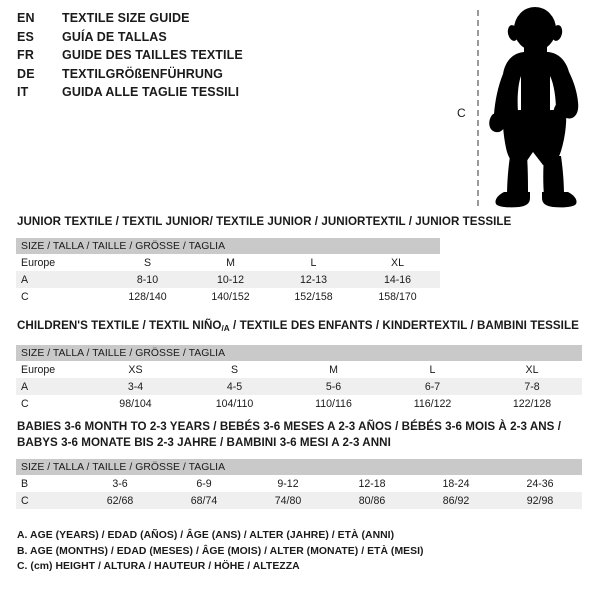 The image size is (600, 600). I want to click on table-cell: 92/98, so click(540, 500).